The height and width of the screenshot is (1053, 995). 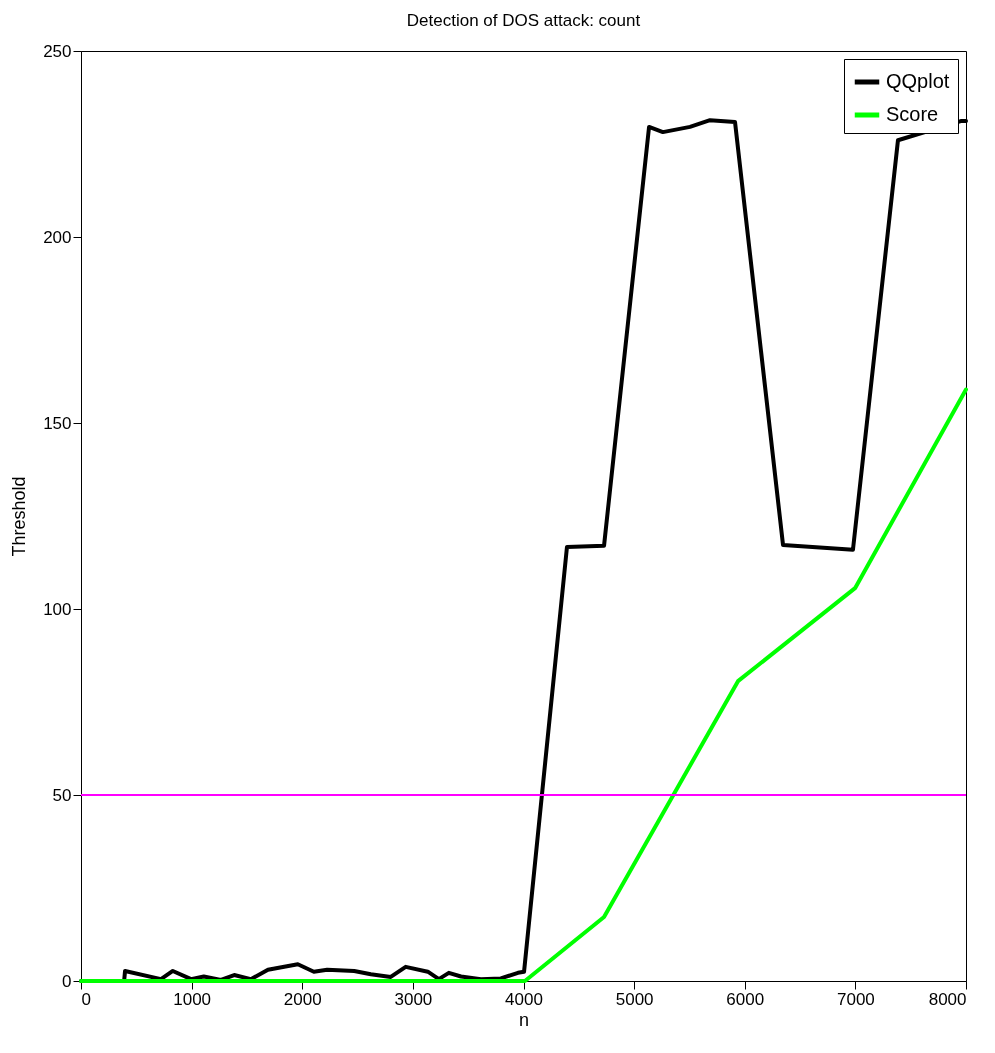 I want to click on x-tick-label: 1000, so click(x=192, y=999).